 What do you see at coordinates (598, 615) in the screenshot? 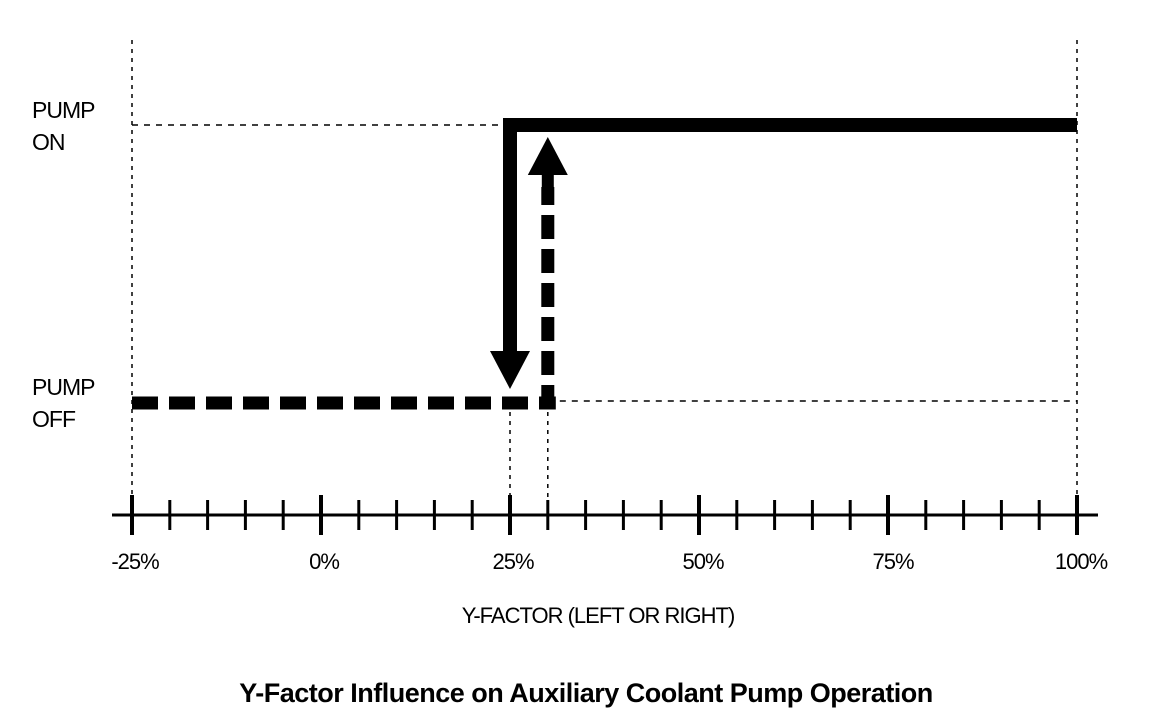
I see `x-axis-title: Y-FACTOR (LEFT OR RIGHT)` at bounding box center [598, 615].